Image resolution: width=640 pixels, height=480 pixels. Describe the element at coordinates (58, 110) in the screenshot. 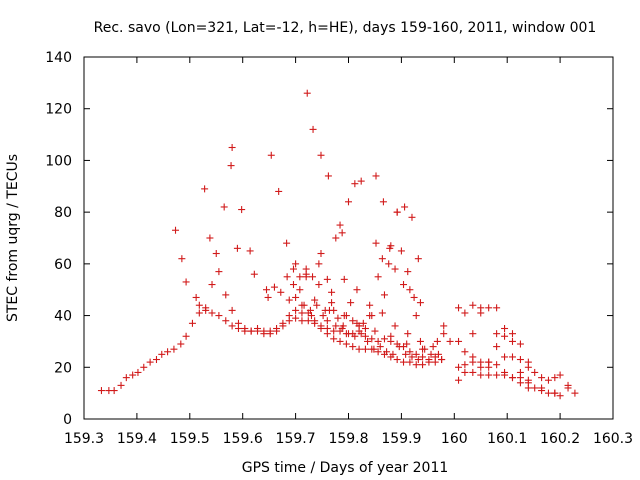

I see `y-tick-label: 120` at that location.